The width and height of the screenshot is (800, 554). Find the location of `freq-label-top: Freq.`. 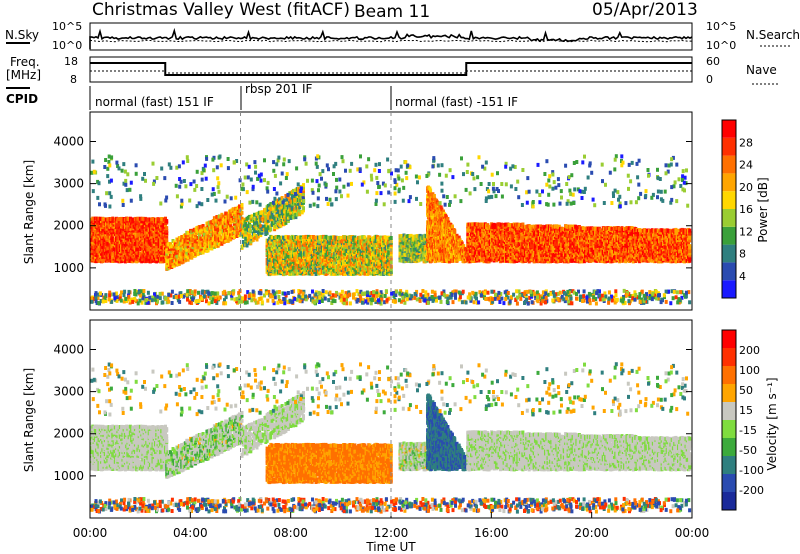

freq-label-top: Freq. is located at coordinates (25, 62).